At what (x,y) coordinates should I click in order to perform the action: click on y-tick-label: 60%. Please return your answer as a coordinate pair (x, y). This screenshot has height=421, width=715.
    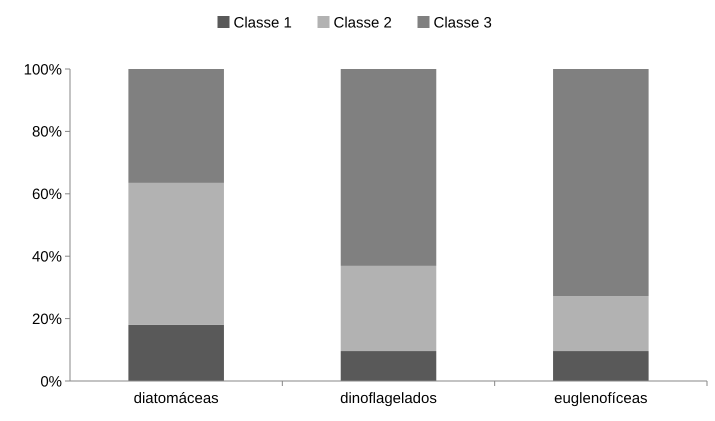
    Looking at the image, I should click on (47, 195).